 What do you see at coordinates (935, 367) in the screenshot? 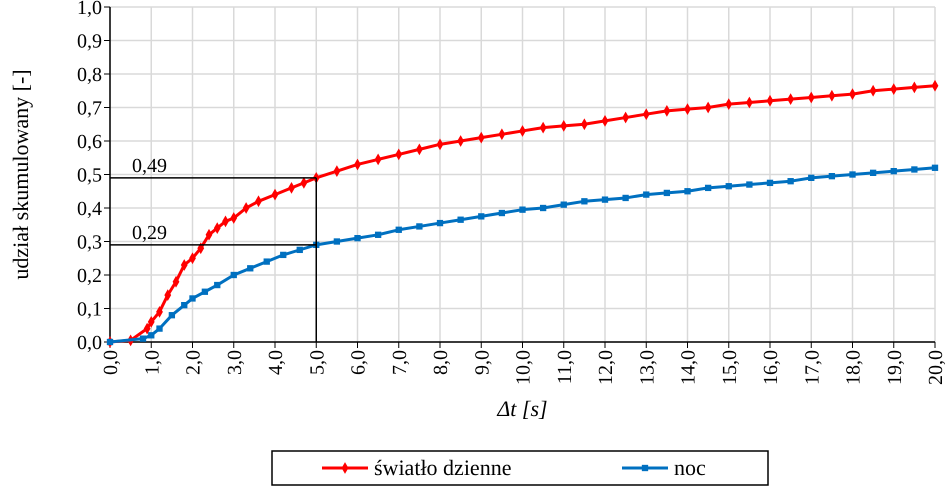
I see `x-tick-label: 20,0` at bounding box center [935, 367].